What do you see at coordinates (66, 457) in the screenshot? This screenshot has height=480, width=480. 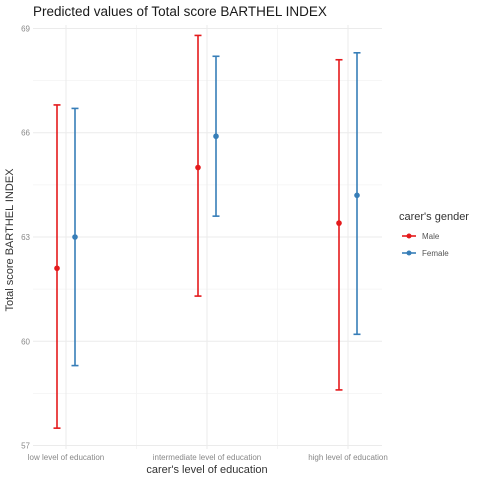 I see `x-tick-label: low level of education` at bounding box center [66, 457].